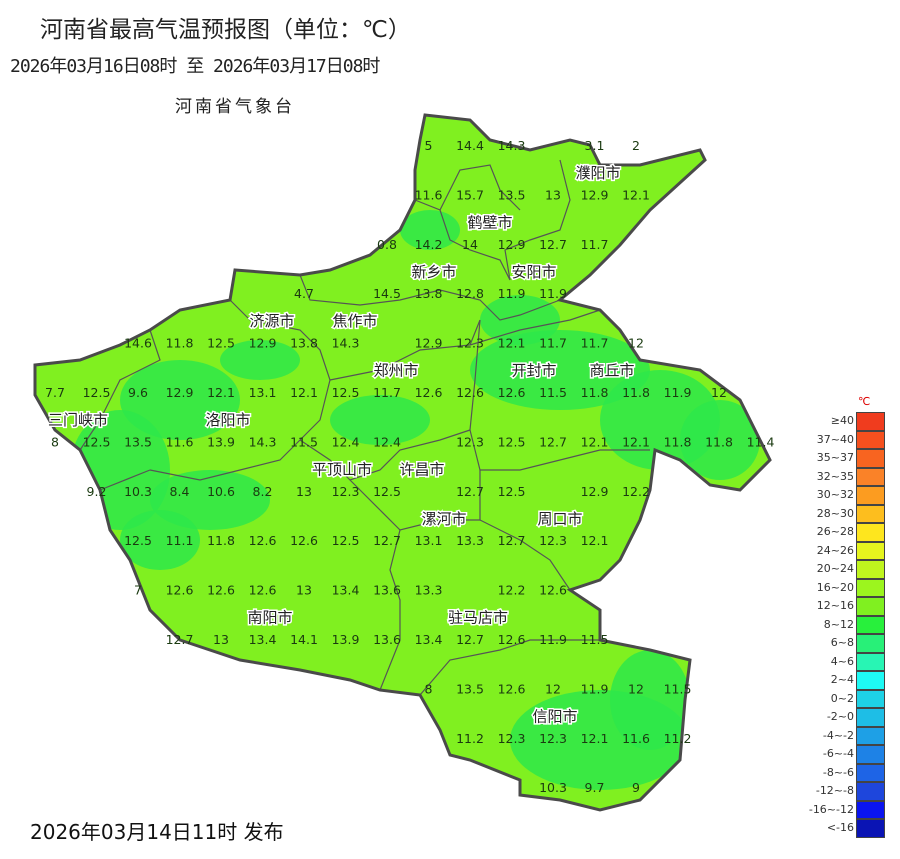 This screenshot has width=900, height=859. What do you see at coordinates (835, 513) in the screenshot?
I see `legend-label: 28~30` at bounding box center [835, 513].